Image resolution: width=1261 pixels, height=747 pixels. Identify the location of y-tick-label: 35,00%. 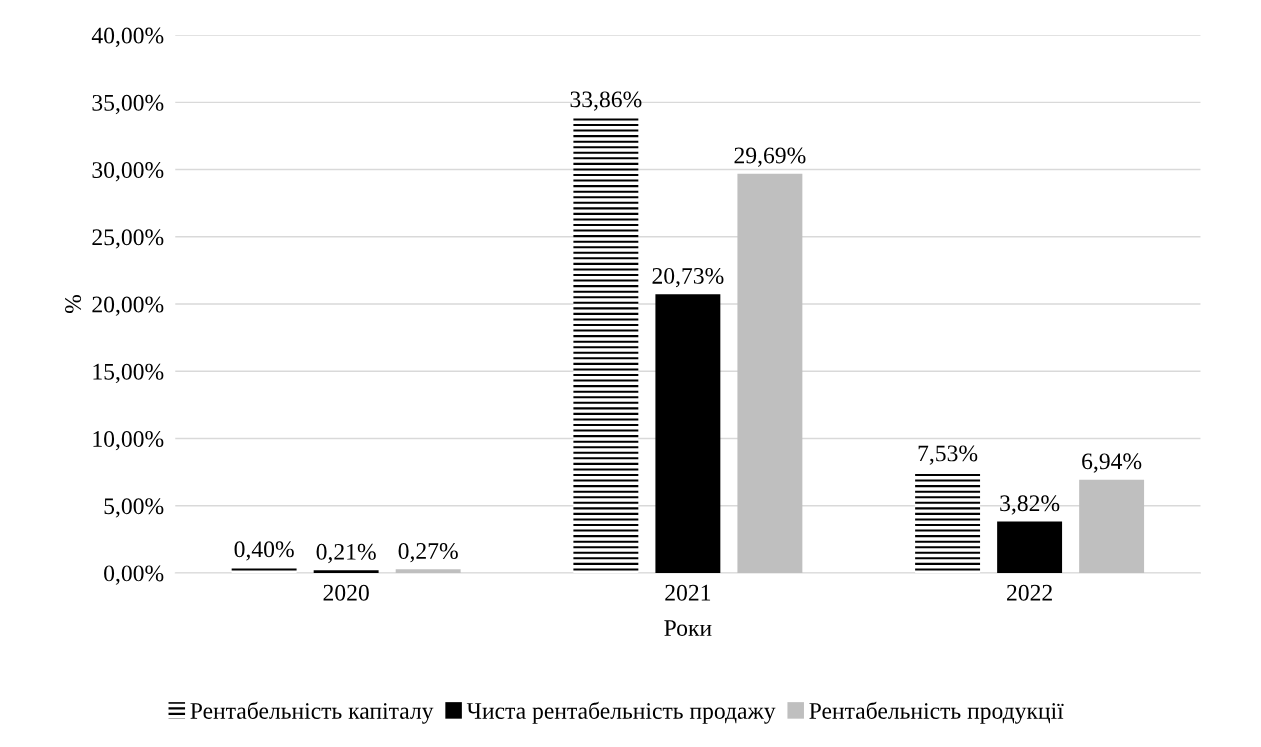
(128, 104).